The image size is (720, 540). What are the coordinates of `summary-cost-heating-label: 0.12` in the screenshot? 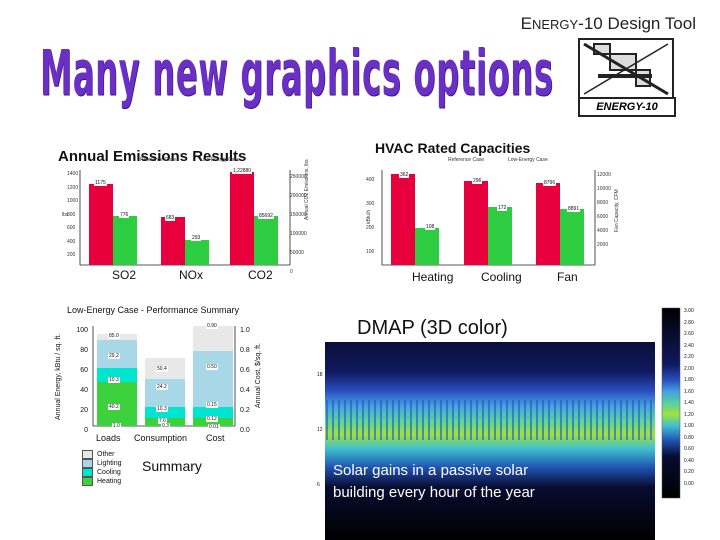 It's located at (212, 419).